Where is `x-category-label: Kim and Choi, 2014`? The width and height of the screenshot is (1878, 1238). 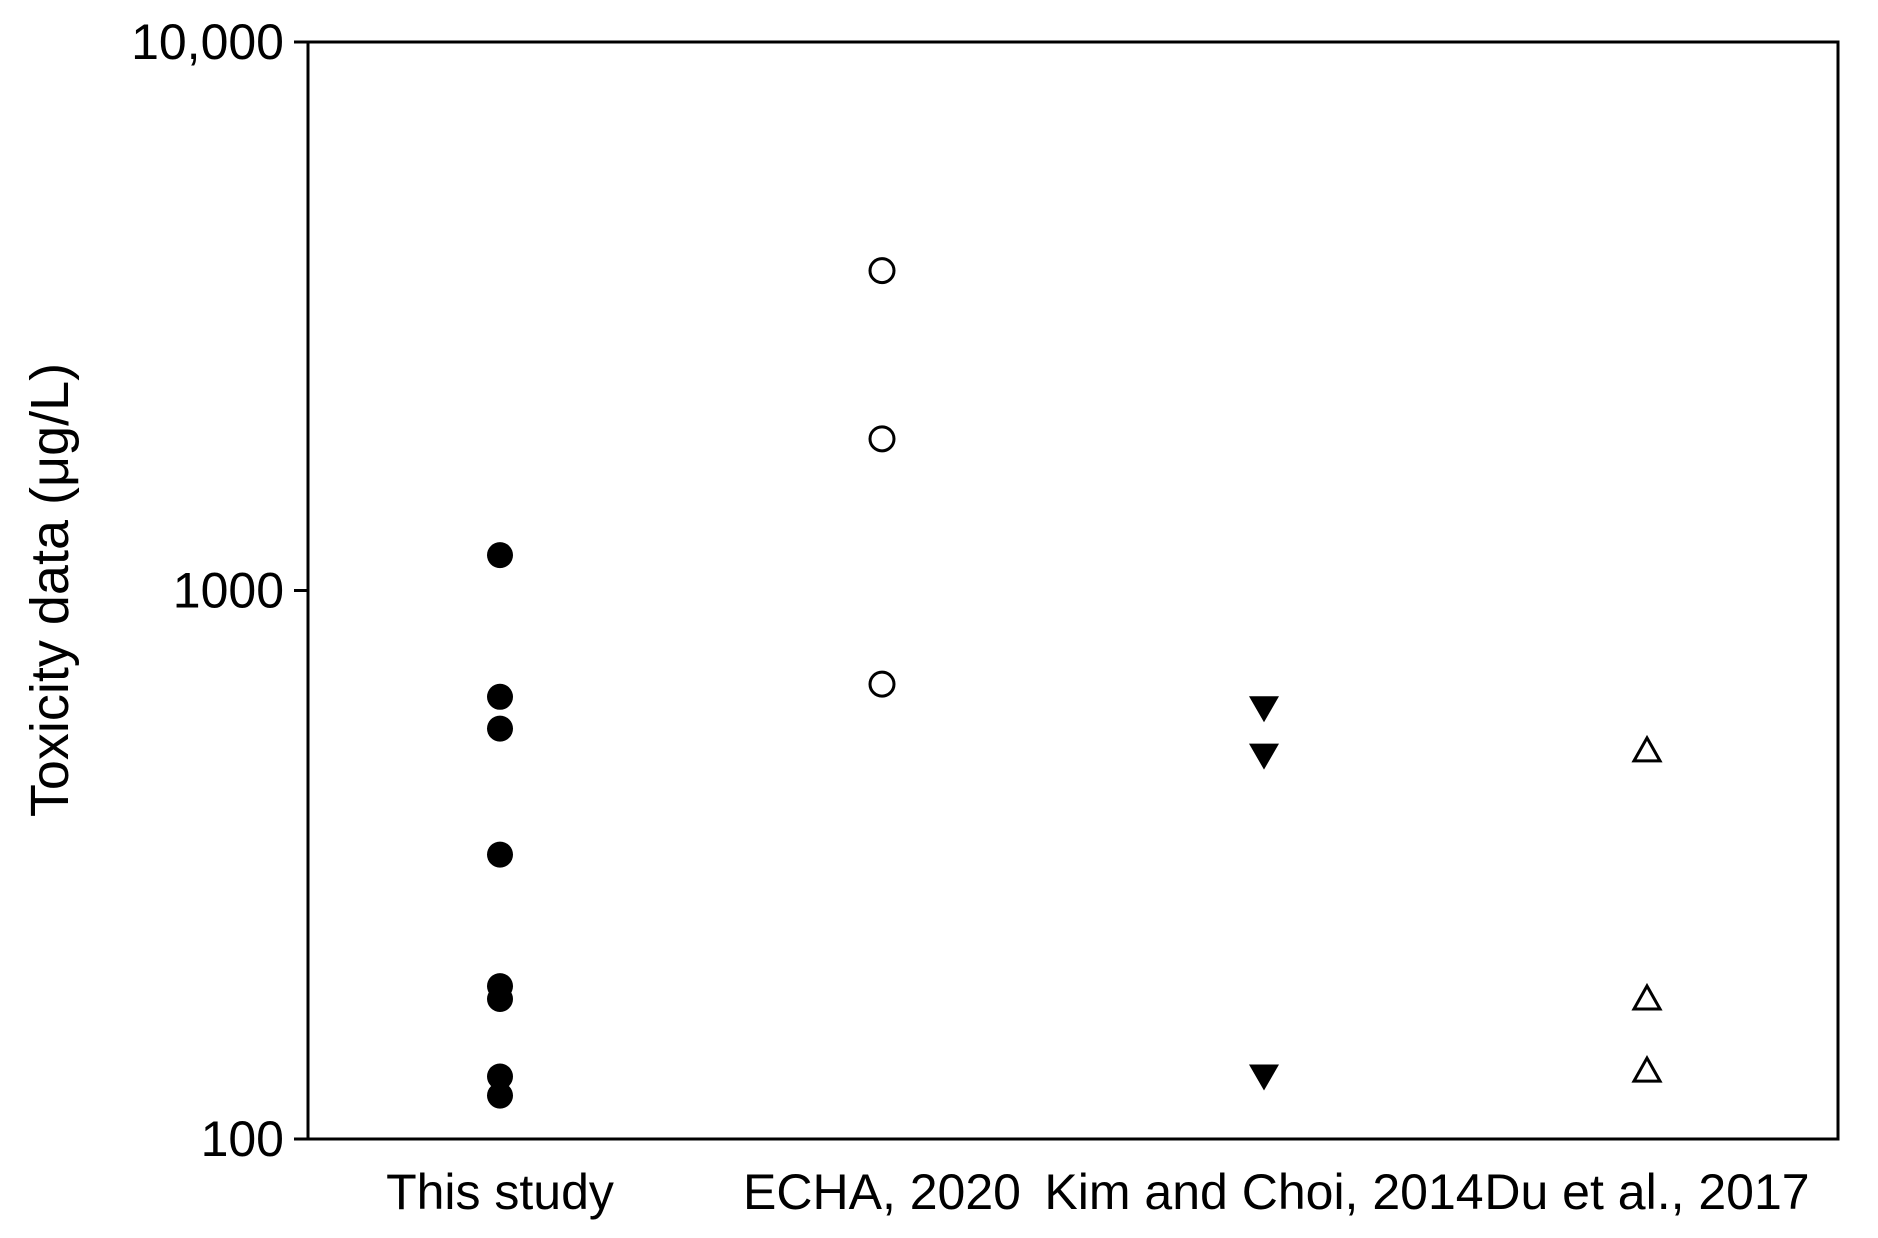
x-category-label: Kim and Choi, 2014 is located at coordinates (1263, 1192).